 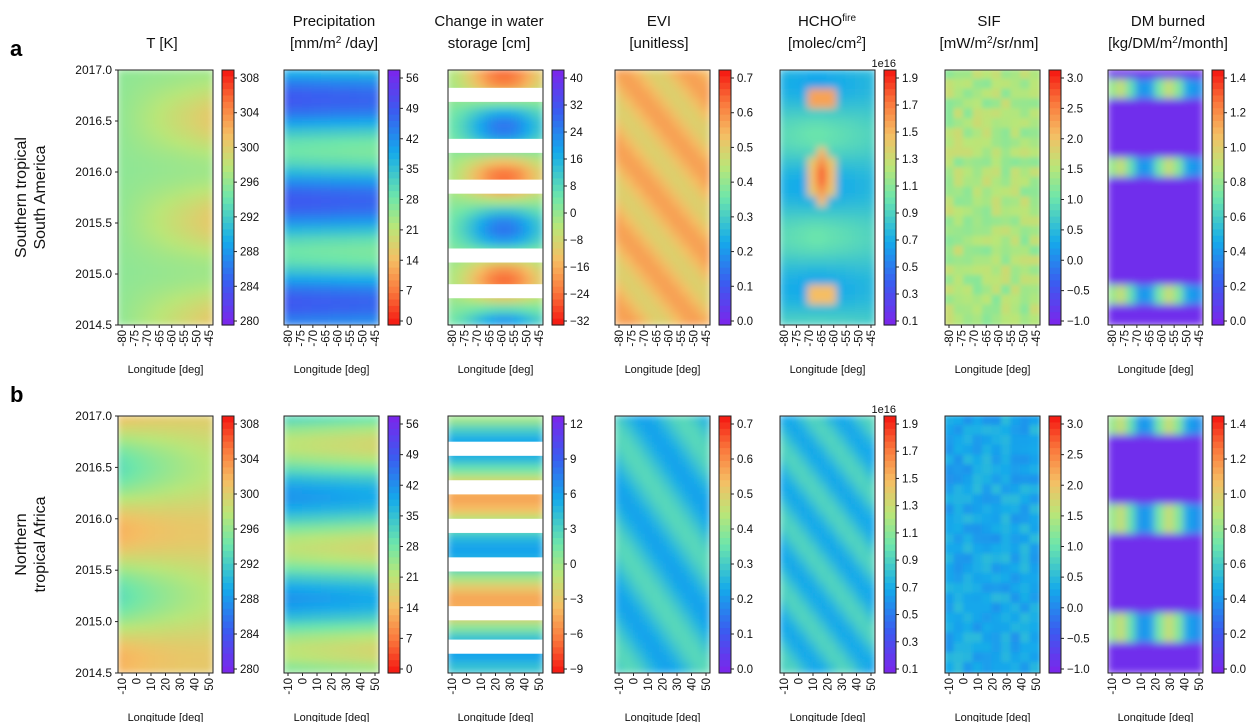 What do you see at coordinates (1075, 170) in the screenshot?
I see `colorbar-tick-label: 1.5` at bounding box center [1075, 170].